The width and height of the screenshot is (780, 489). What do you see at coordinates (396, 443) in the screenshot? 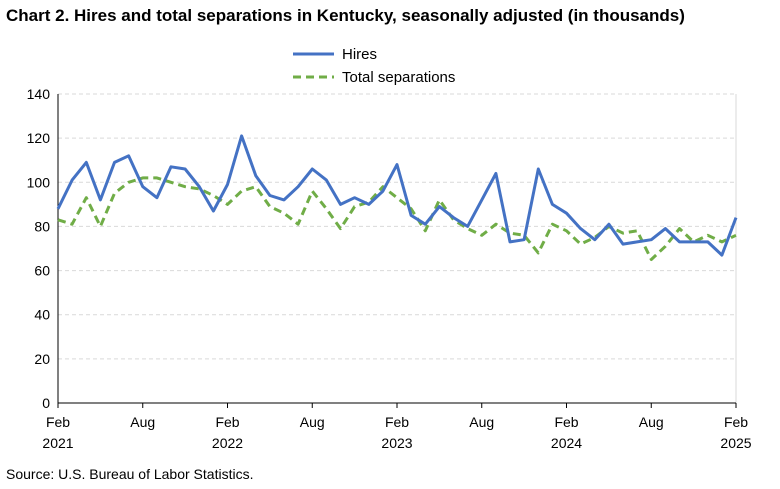
I see `x-tick-label-year: 2023` at bounding box center [396, 443].